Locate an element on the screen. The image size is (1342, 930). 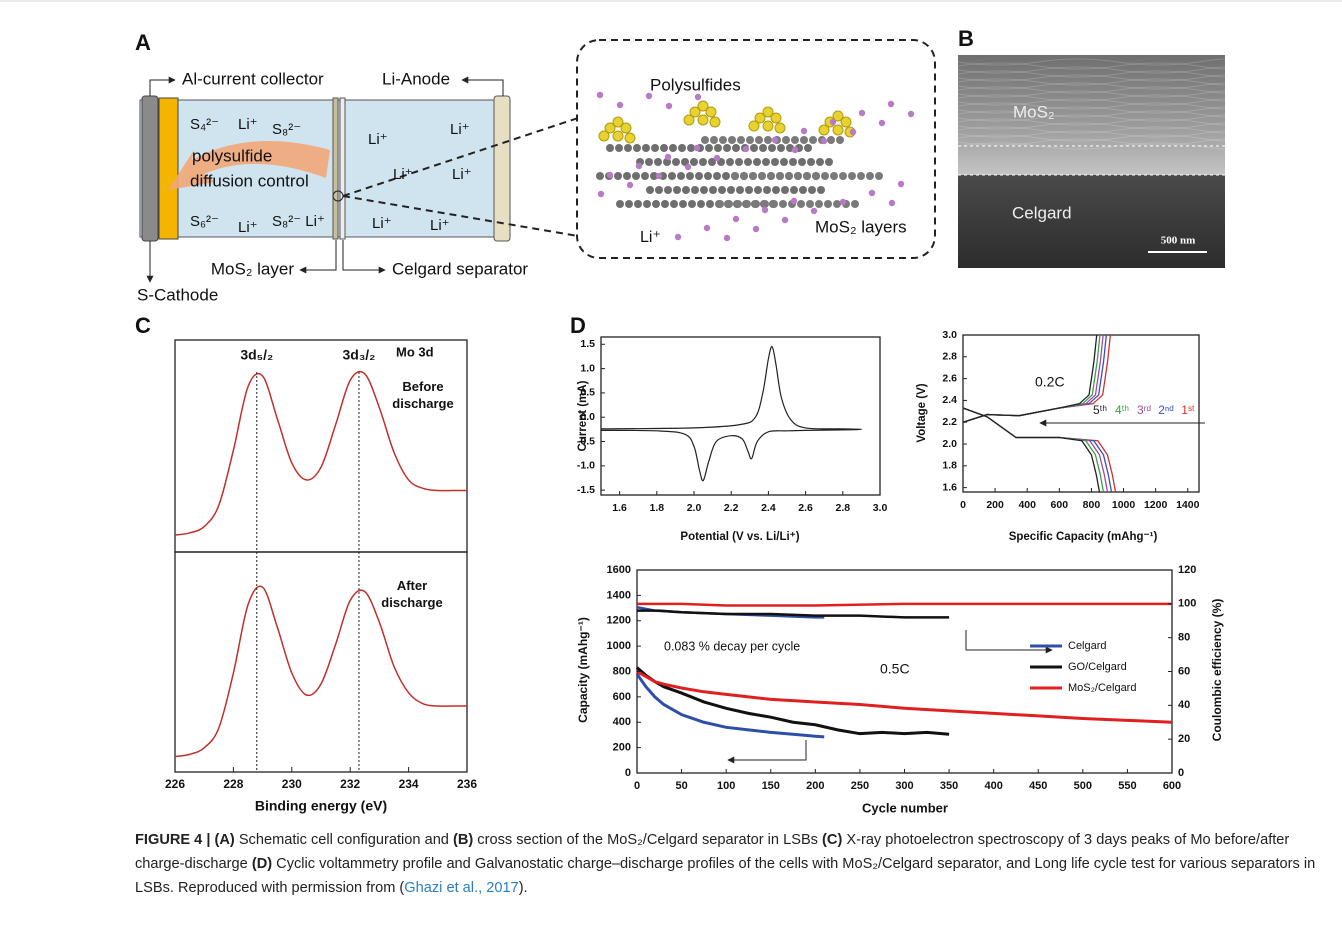
y-tick-label: 2.2 is located at coordinates (949, 422).